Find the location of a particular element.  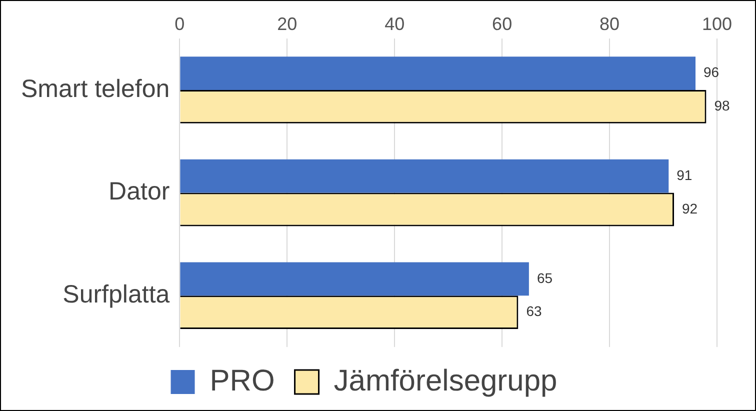

x-tick-label: 0 is located at coordinates (179, 24).